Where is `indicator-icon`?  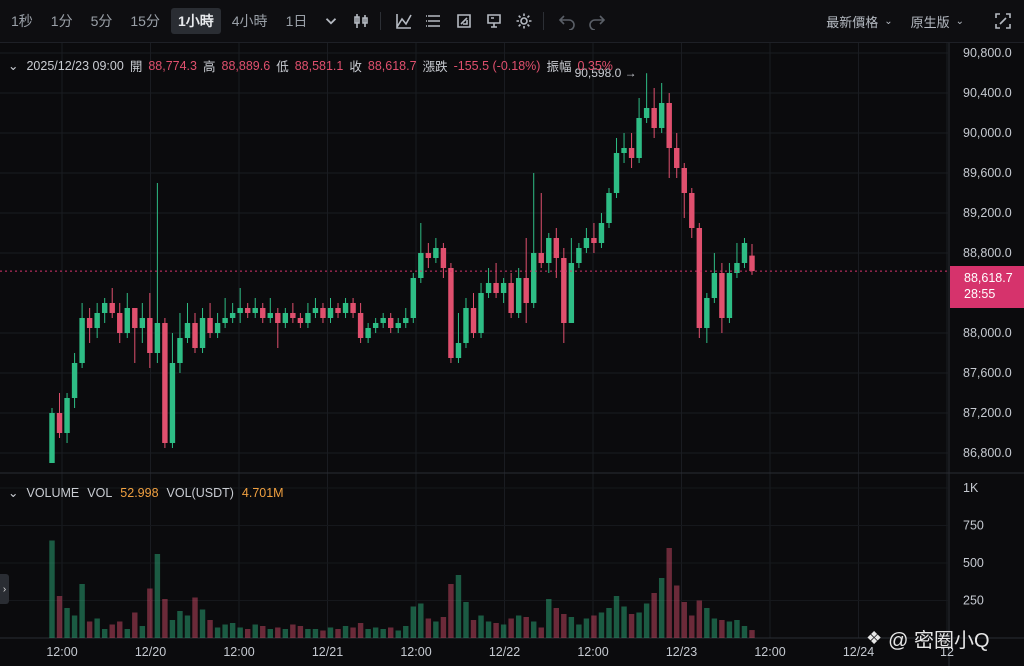
indicator-icon is located at coordinates (404, 21).